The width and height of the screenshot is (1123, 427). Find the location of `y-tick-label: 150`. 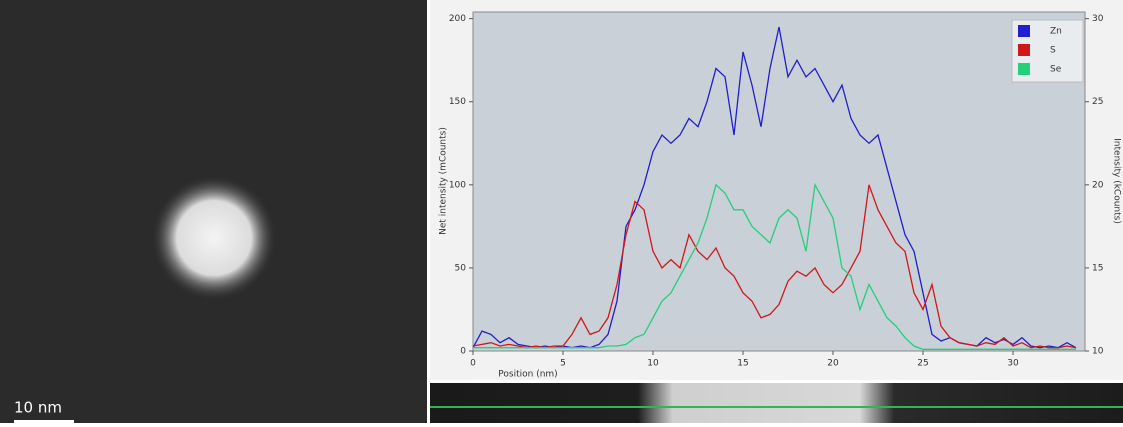

y-tick-label: 150 is located at coordinates (457, 102).